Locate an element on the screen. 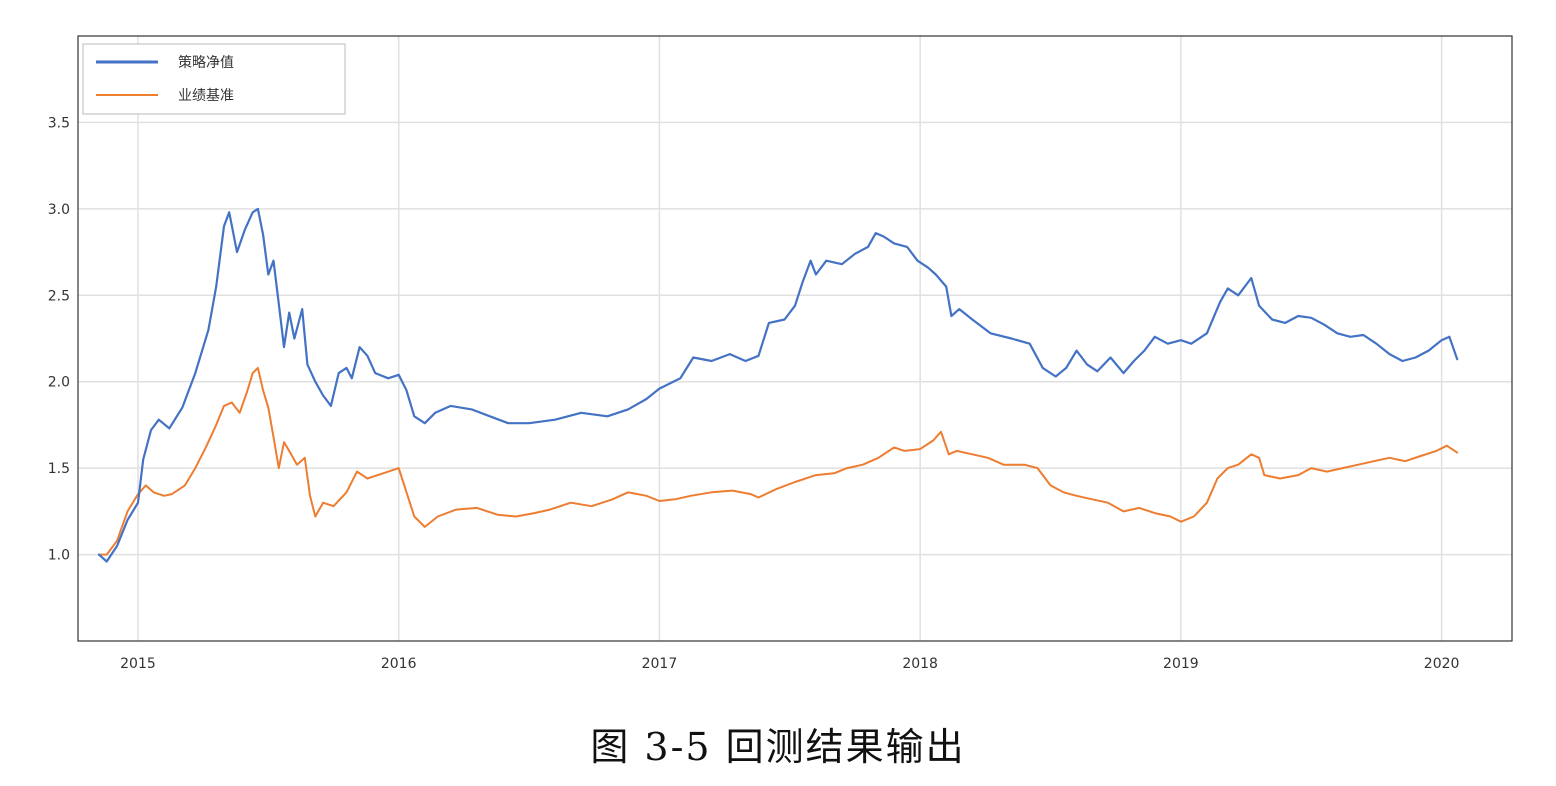 The width and height of the screenshot is (1556, 786). legend-label-benchmark: 业绩基准 is located at coordinates (206, 95).